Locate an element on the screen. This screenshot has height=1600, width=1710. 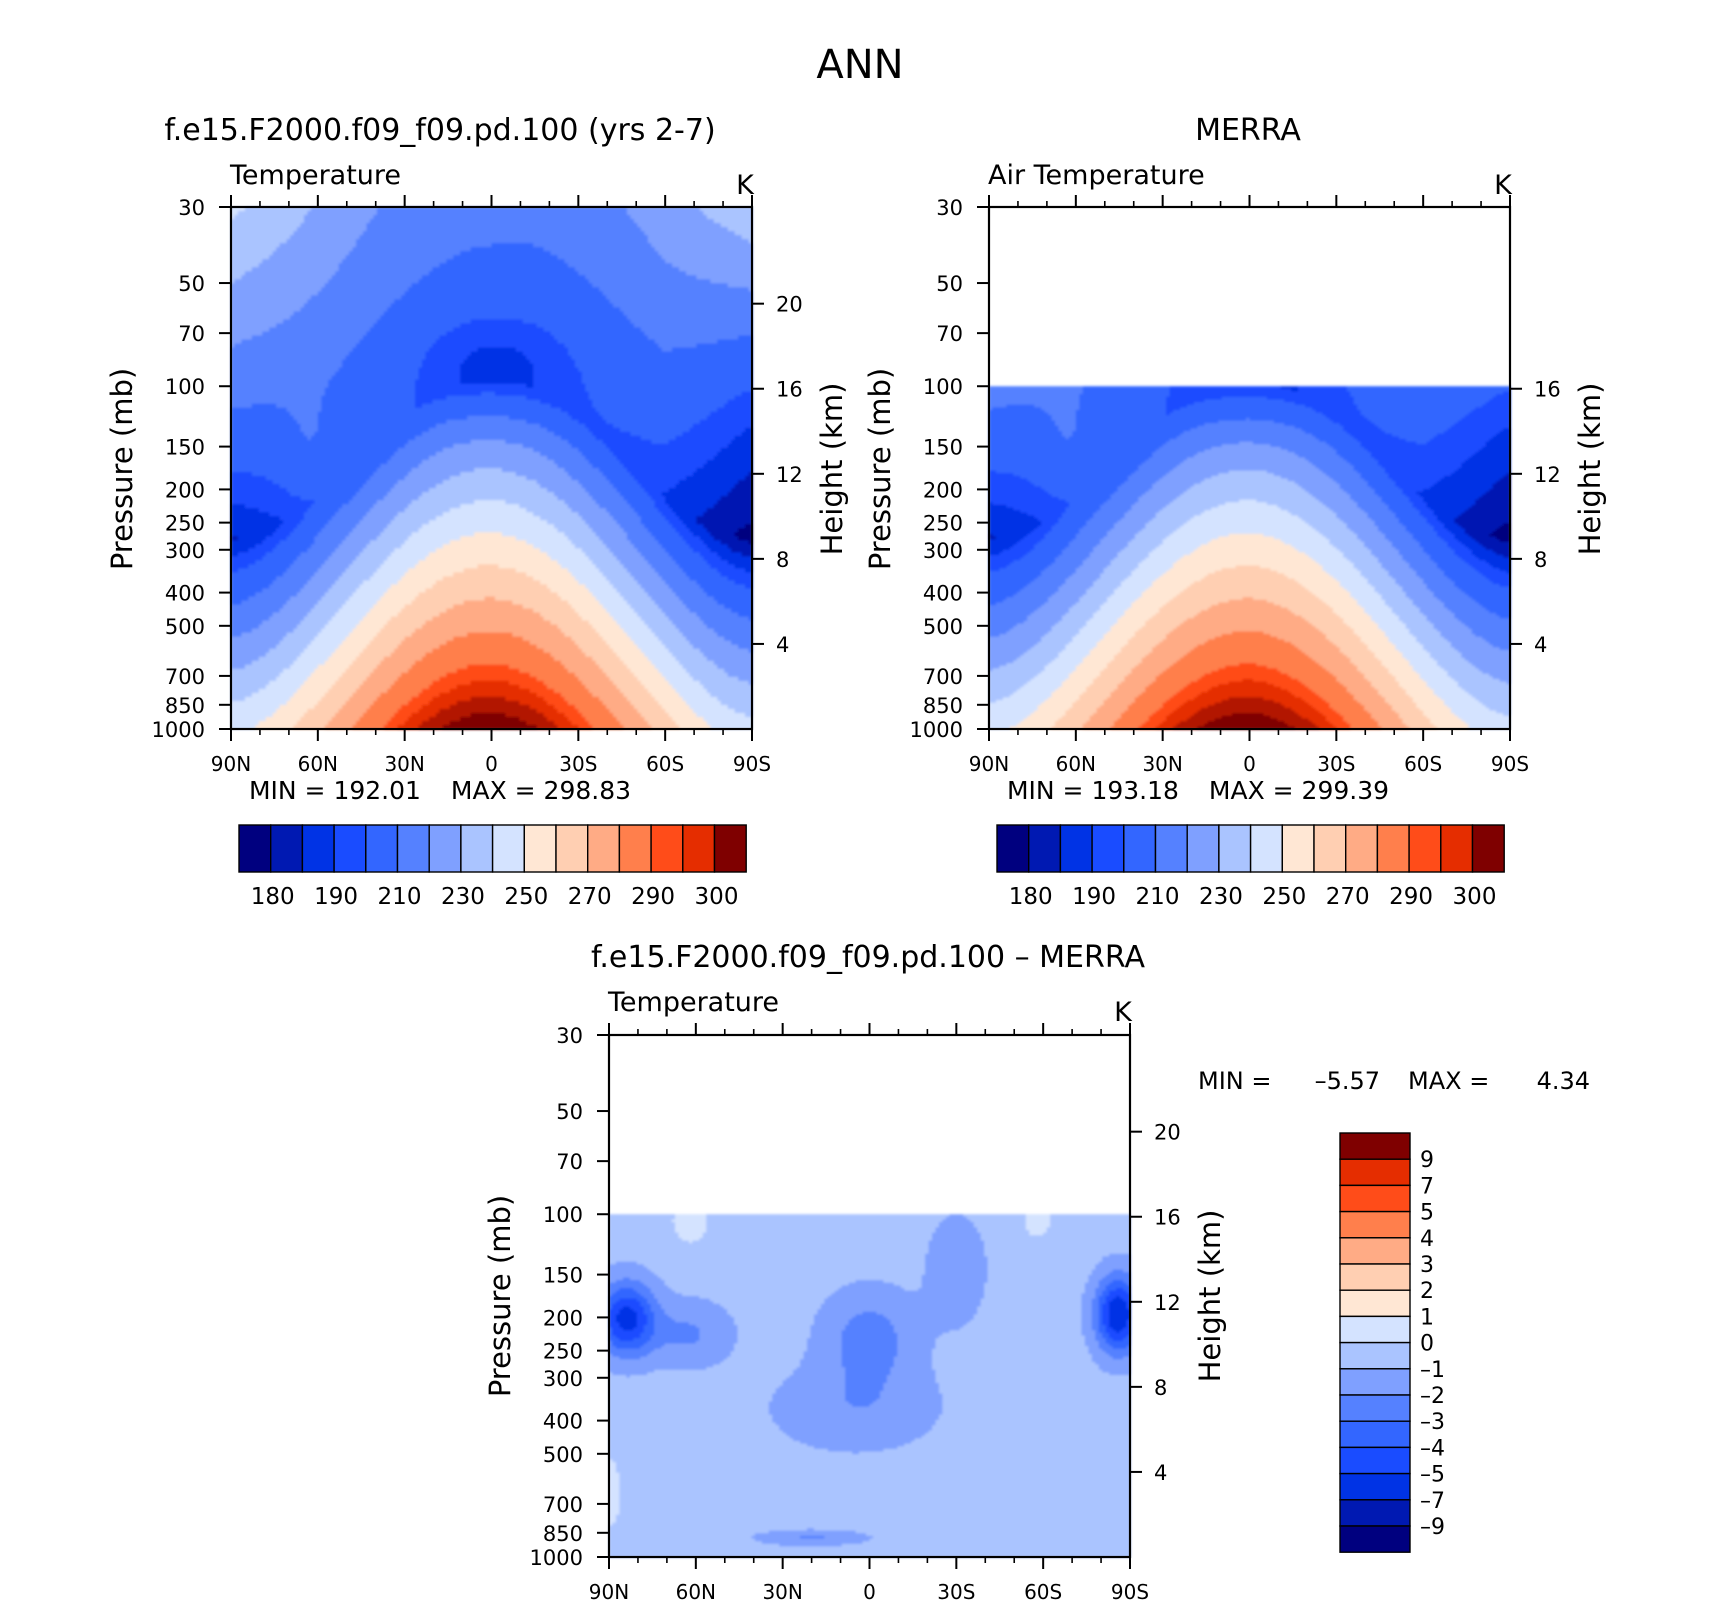
model-lat-tick-label: 60S is located at coordinates (665, 764).